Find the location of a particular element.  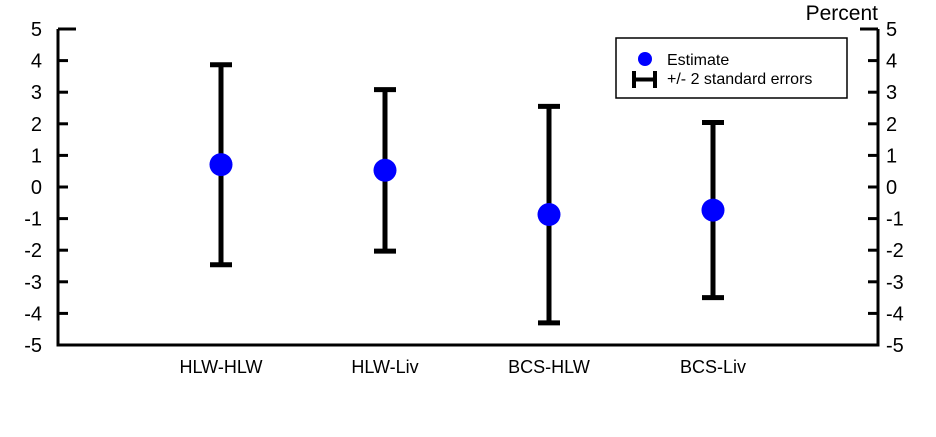

y-tick-label-right: -1 is located at coordinates (895, 220).